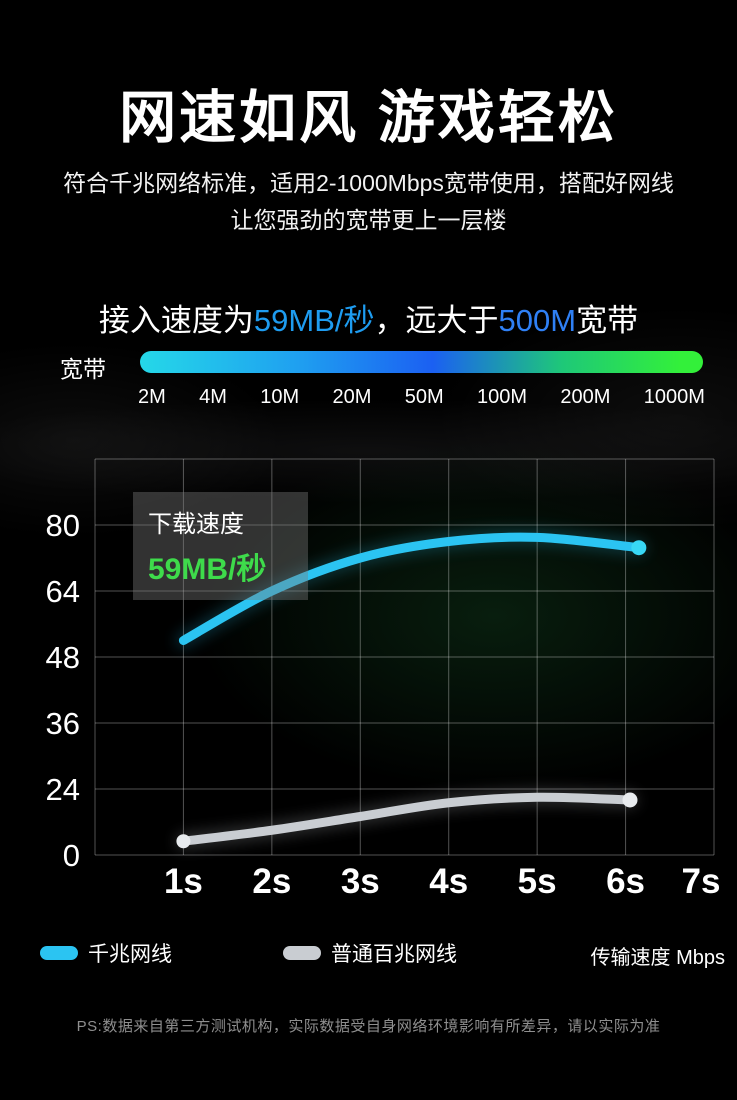 This screenshot has width=737, height=1100. Describe the element at coordinates (585, 397) in the screenshot. I see `band-tick: 200M` at that location.